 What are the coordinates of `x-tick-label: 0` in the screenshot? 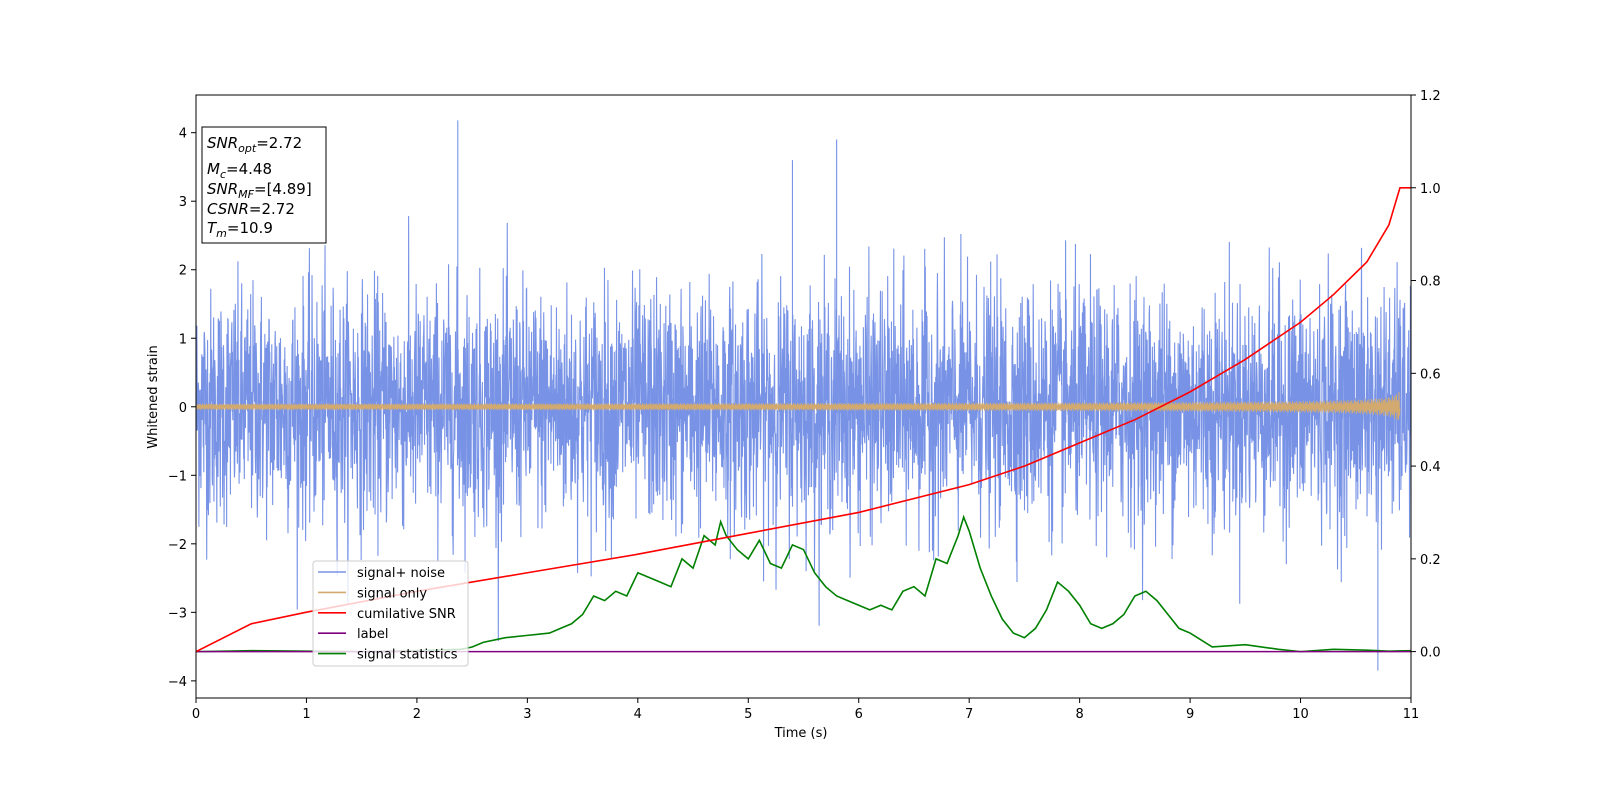 It's located at (196, 714).